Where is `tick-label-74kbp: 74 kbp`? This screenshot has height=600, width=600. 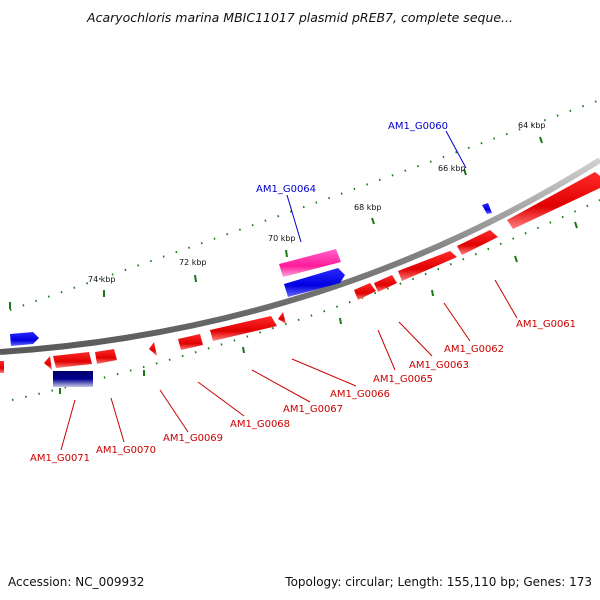 tick-label-74kbp: 74 kbp is located at coordinates (102, 279).